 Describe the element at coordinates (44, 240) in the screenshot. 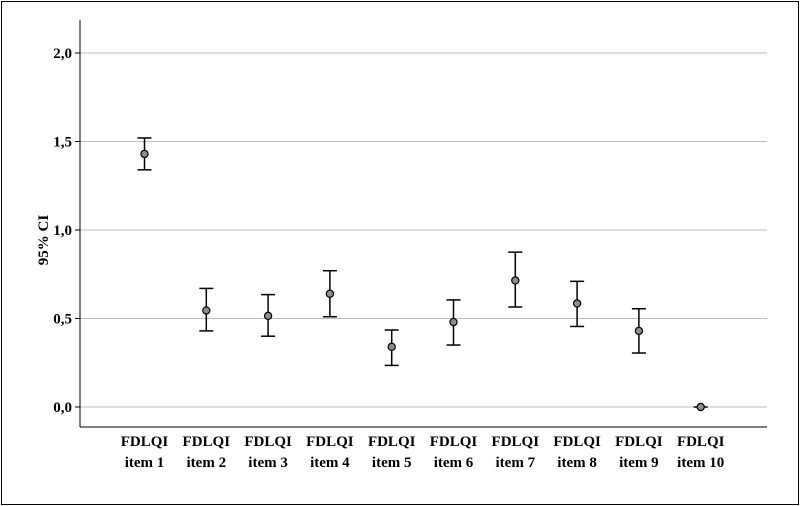

I see `y-axis-label: 95% CI` at that location.